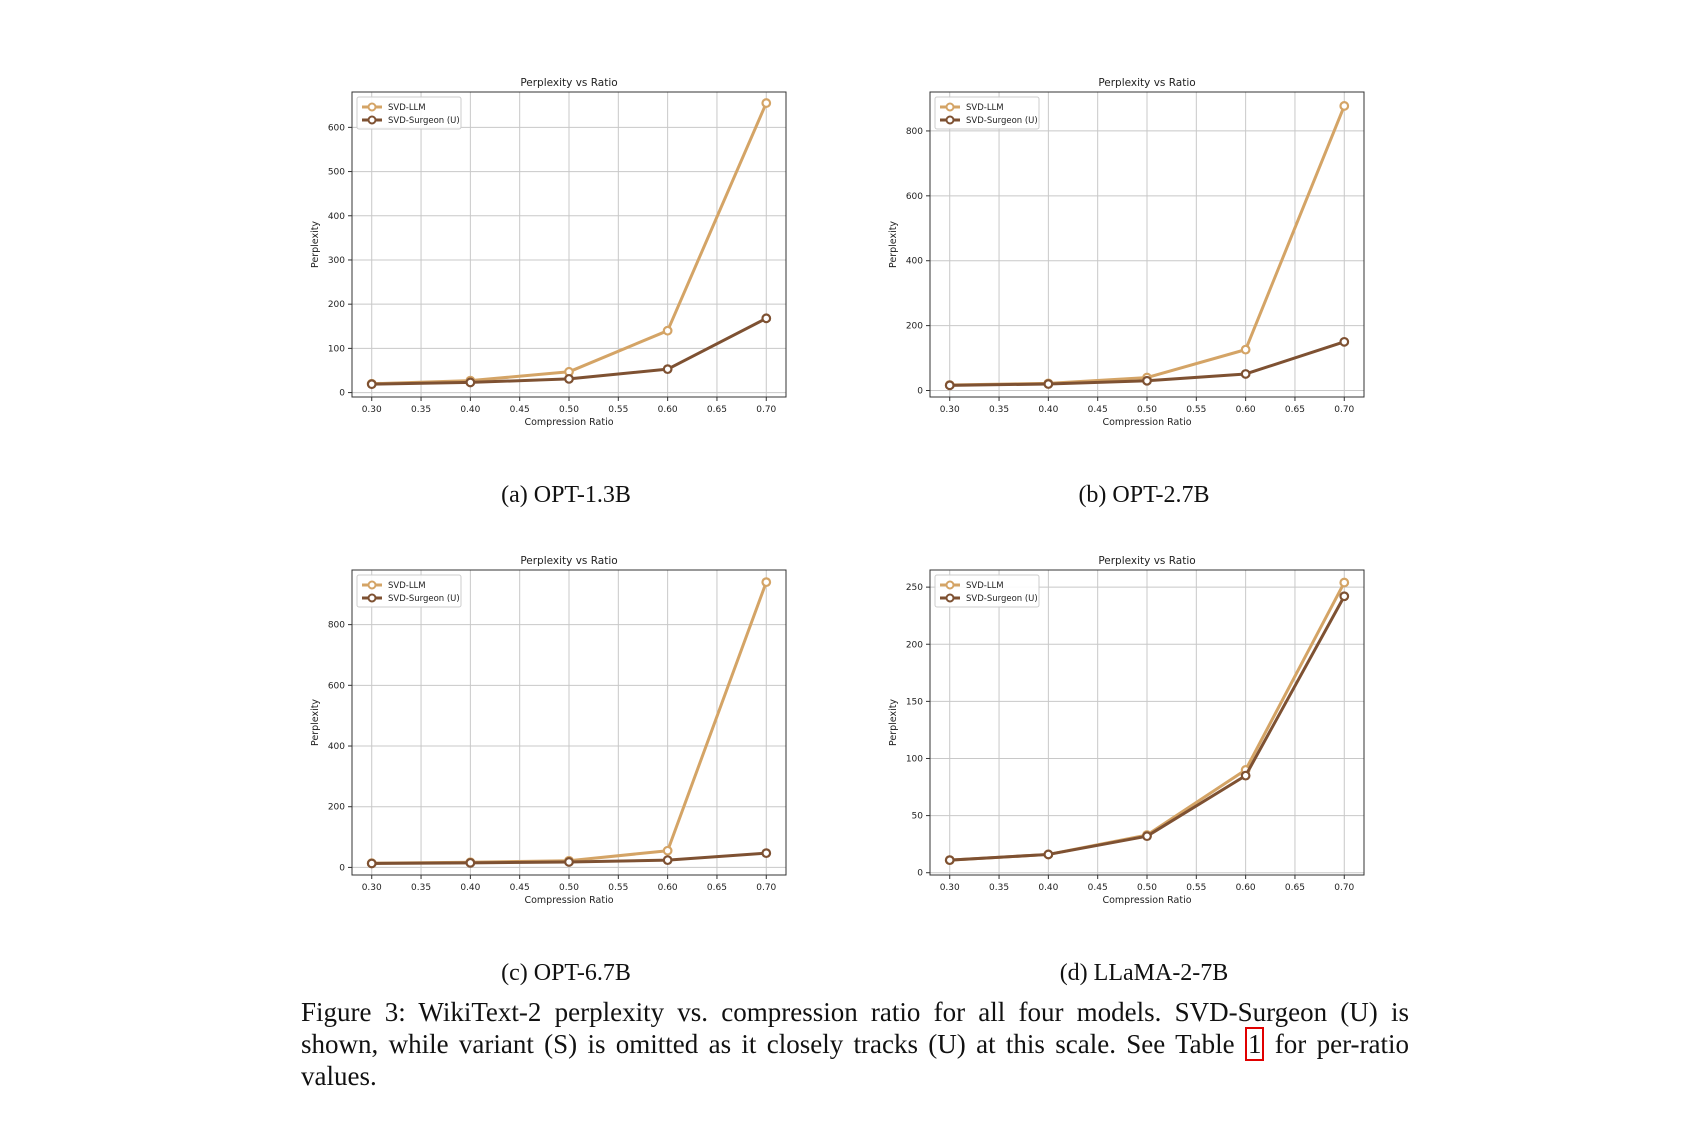 The width and height of the screenshot is (1700, 1130). What do you see at coordinates (353, 1012) in the screenshot?
I see `caption-label: Figure 3:` at bounding box center [353, 1012].